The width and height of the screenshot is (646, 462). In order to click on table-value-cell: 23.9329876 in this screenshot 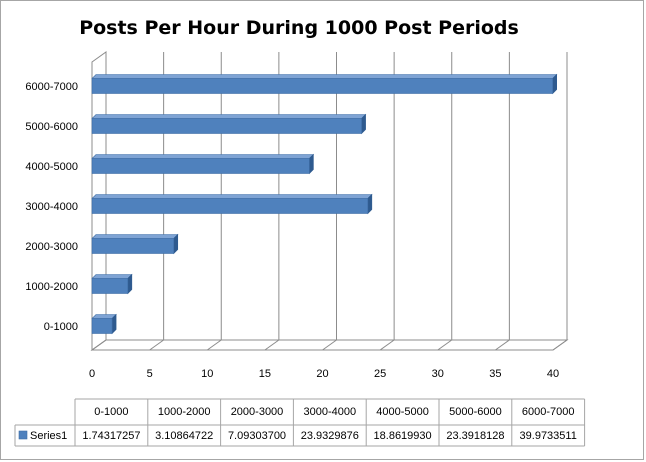, I will do `click(330, 436)`.